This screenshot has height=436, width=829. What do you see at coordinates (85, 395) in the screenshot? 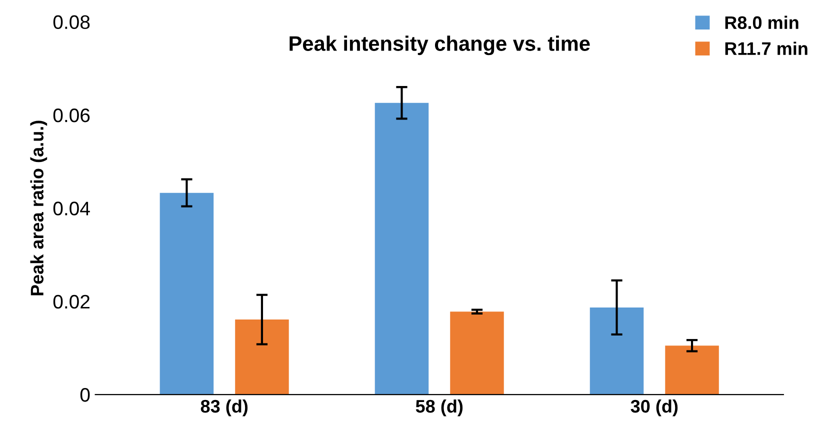
I see `y-tick-label: 0` at bounding box center [85, 395].